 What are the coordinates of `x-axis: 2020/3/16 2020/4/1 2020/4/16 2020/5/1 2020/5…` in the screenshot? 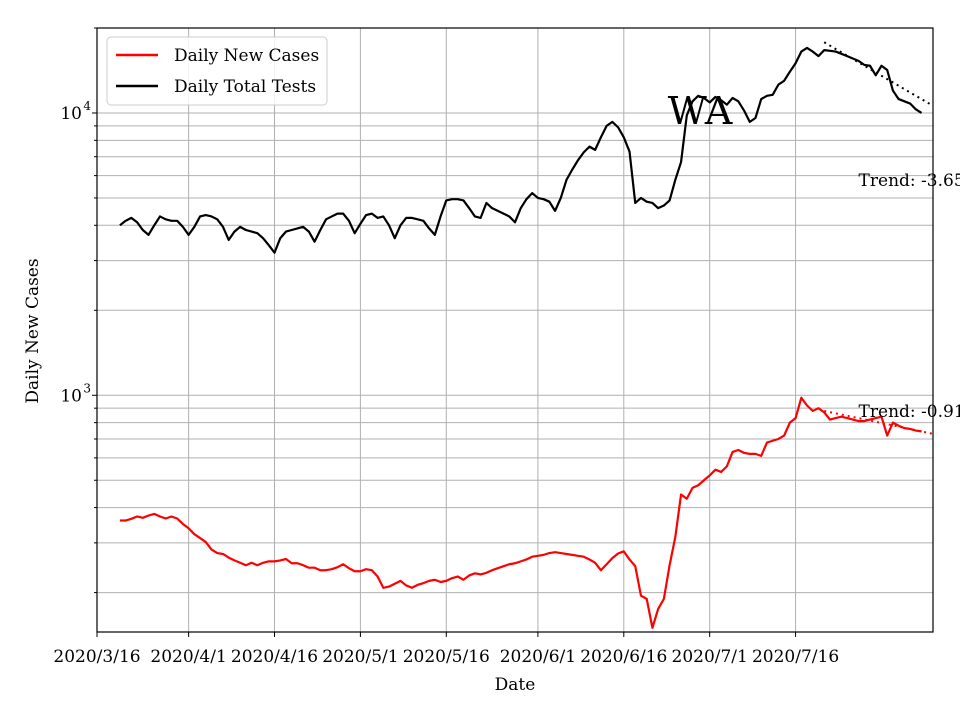 It's located at (446, 649).